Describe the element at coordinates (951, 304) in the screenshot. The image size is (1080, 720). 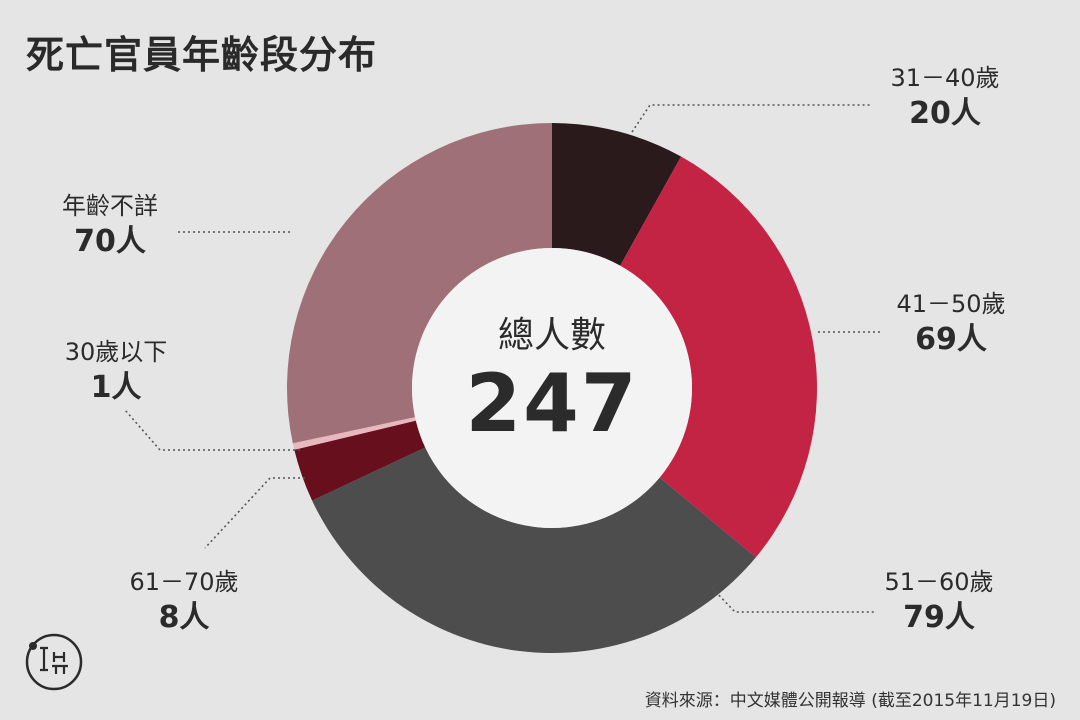
I see `slice-range: 41－50歲` at that location.